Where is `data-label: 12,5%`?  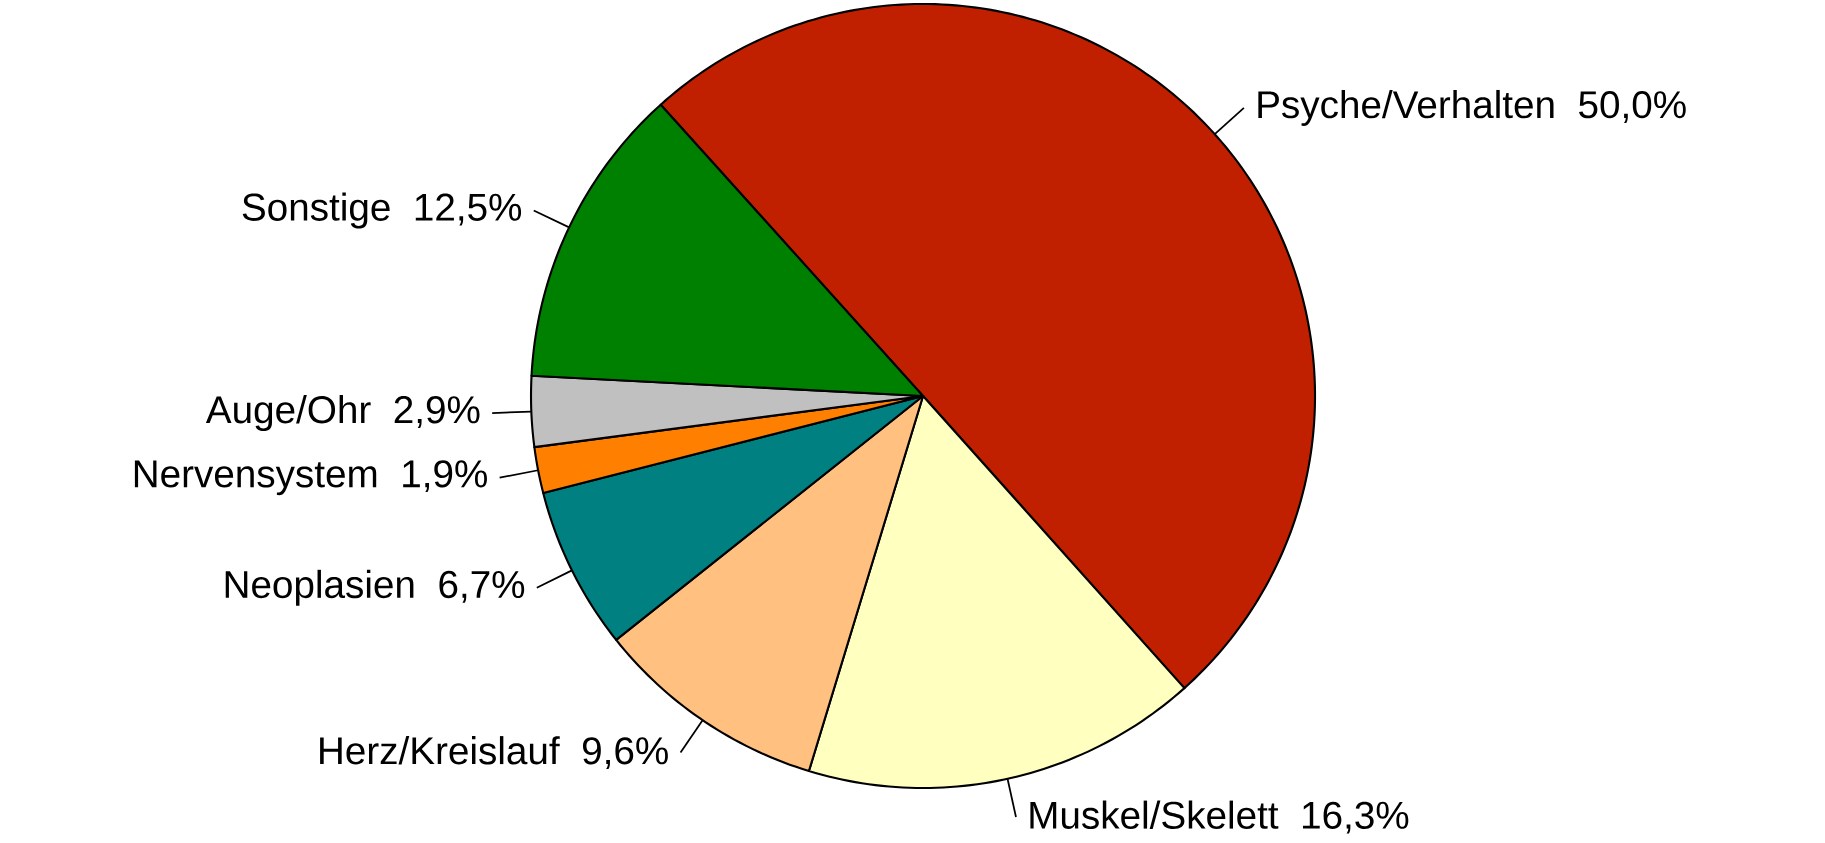 data-label: 12,5% is located at coordinates (468, 209).